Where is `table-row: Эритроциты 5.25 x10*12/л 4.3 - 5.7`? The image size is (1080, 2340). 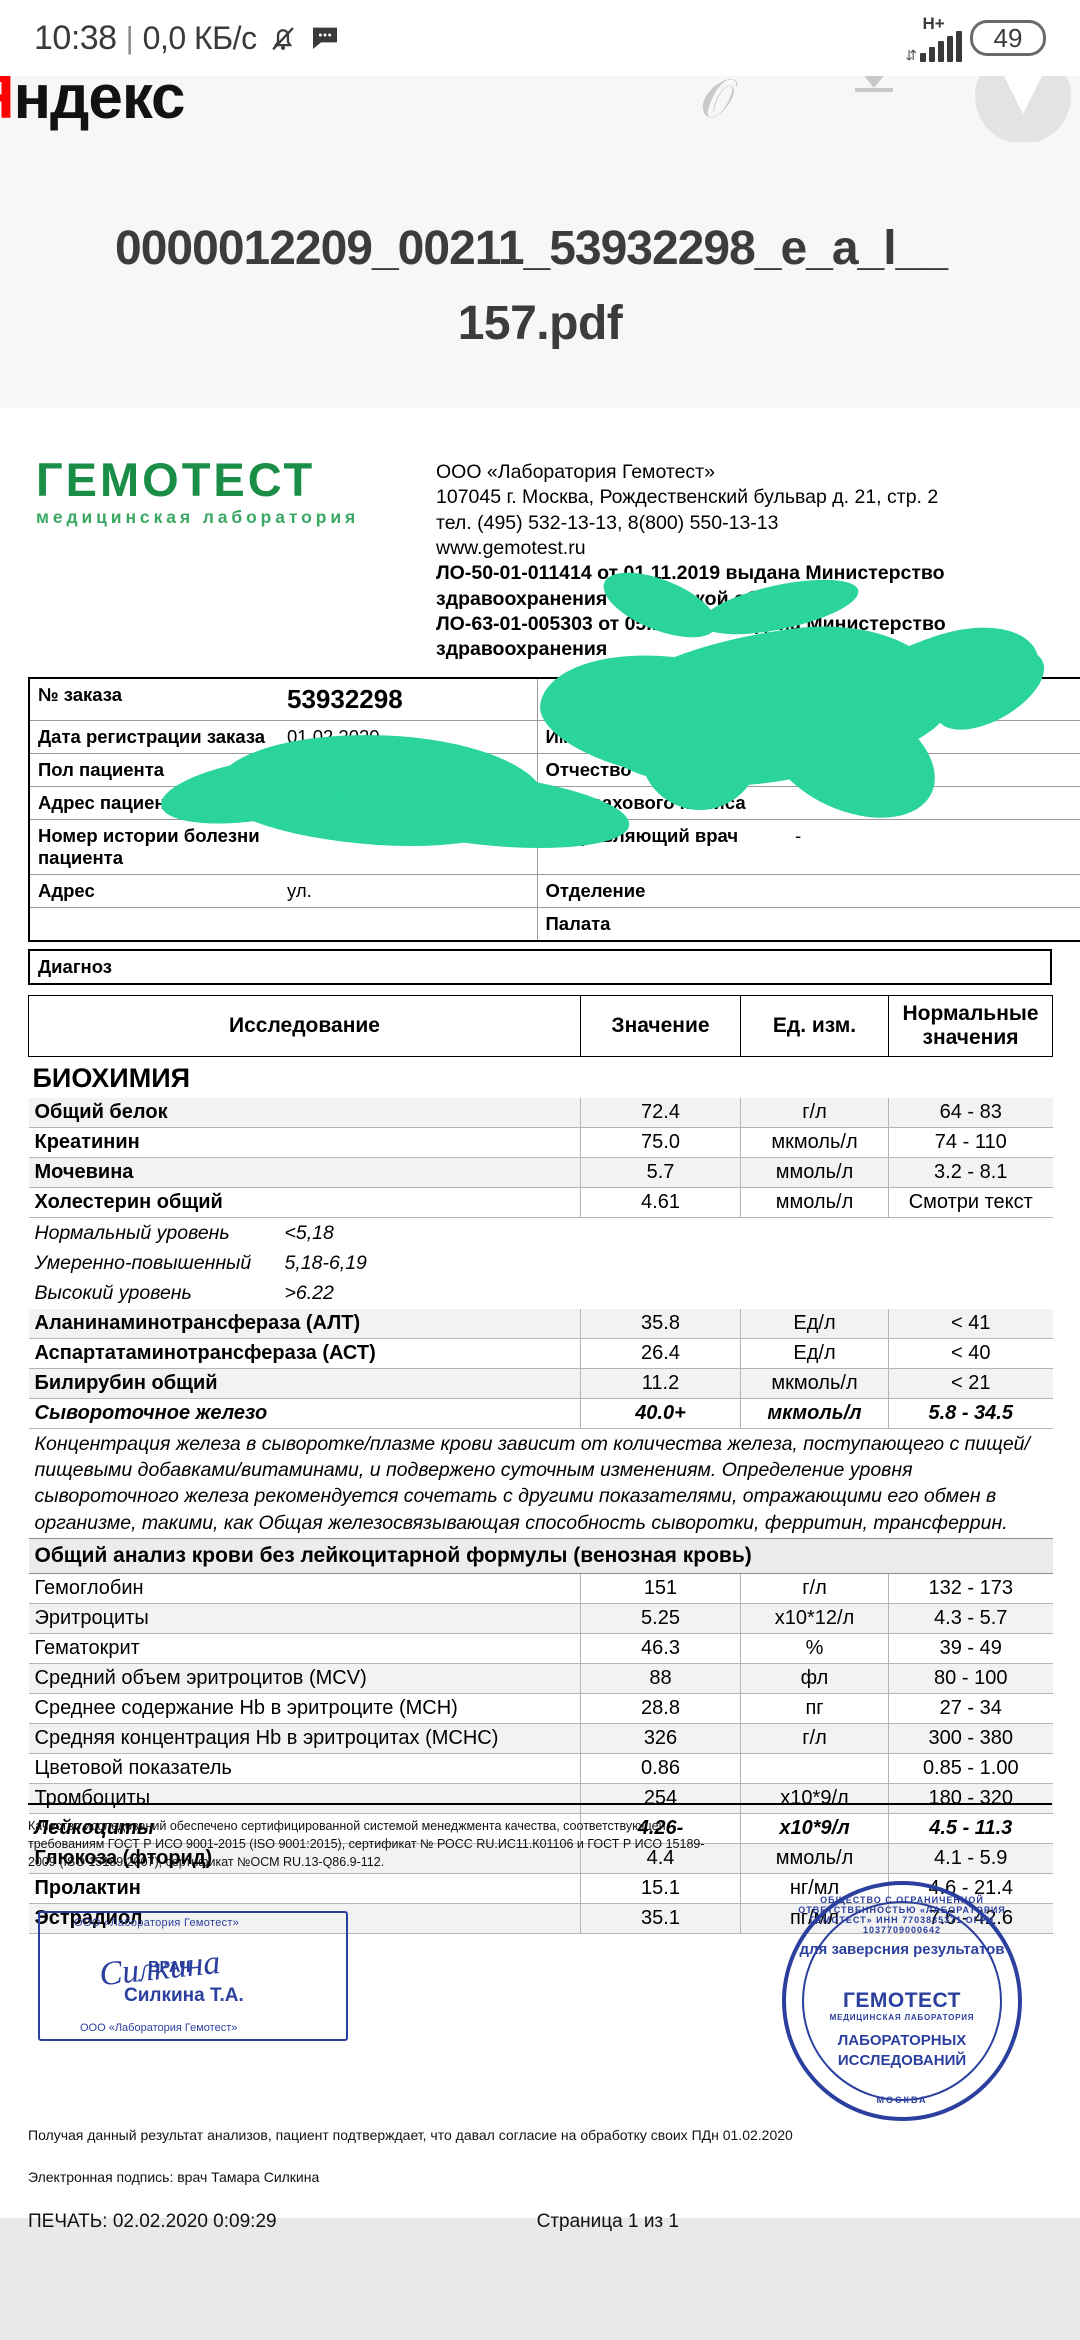 table-row: Эритроциты 5.25 x10*12/л 4.3 - 5.7 is located at coordinates (540, 1618).